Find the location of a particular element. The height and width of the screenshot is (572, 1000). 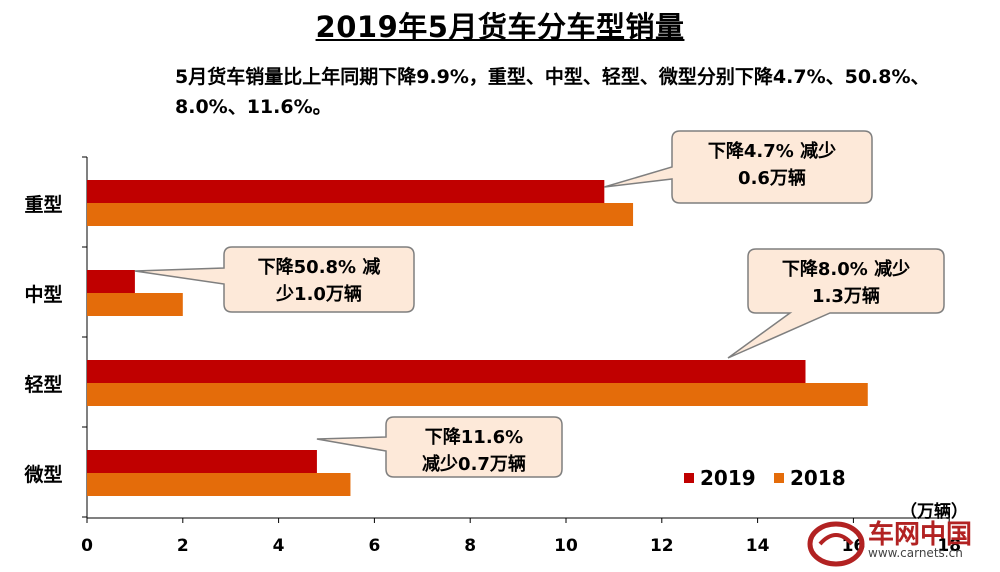

callout-text-1: 下降4.7% 减少 is located at coordinates (772, 151).